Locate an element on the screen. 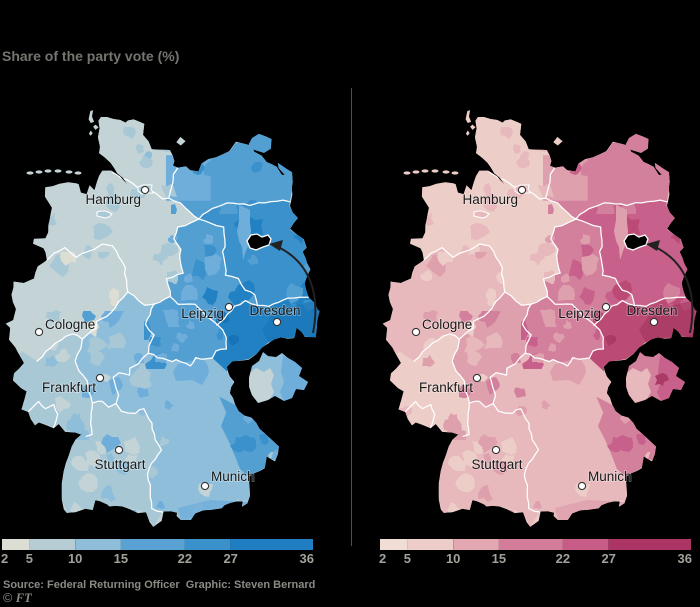  svg-text: © FT is located at coordinates (18, 598).